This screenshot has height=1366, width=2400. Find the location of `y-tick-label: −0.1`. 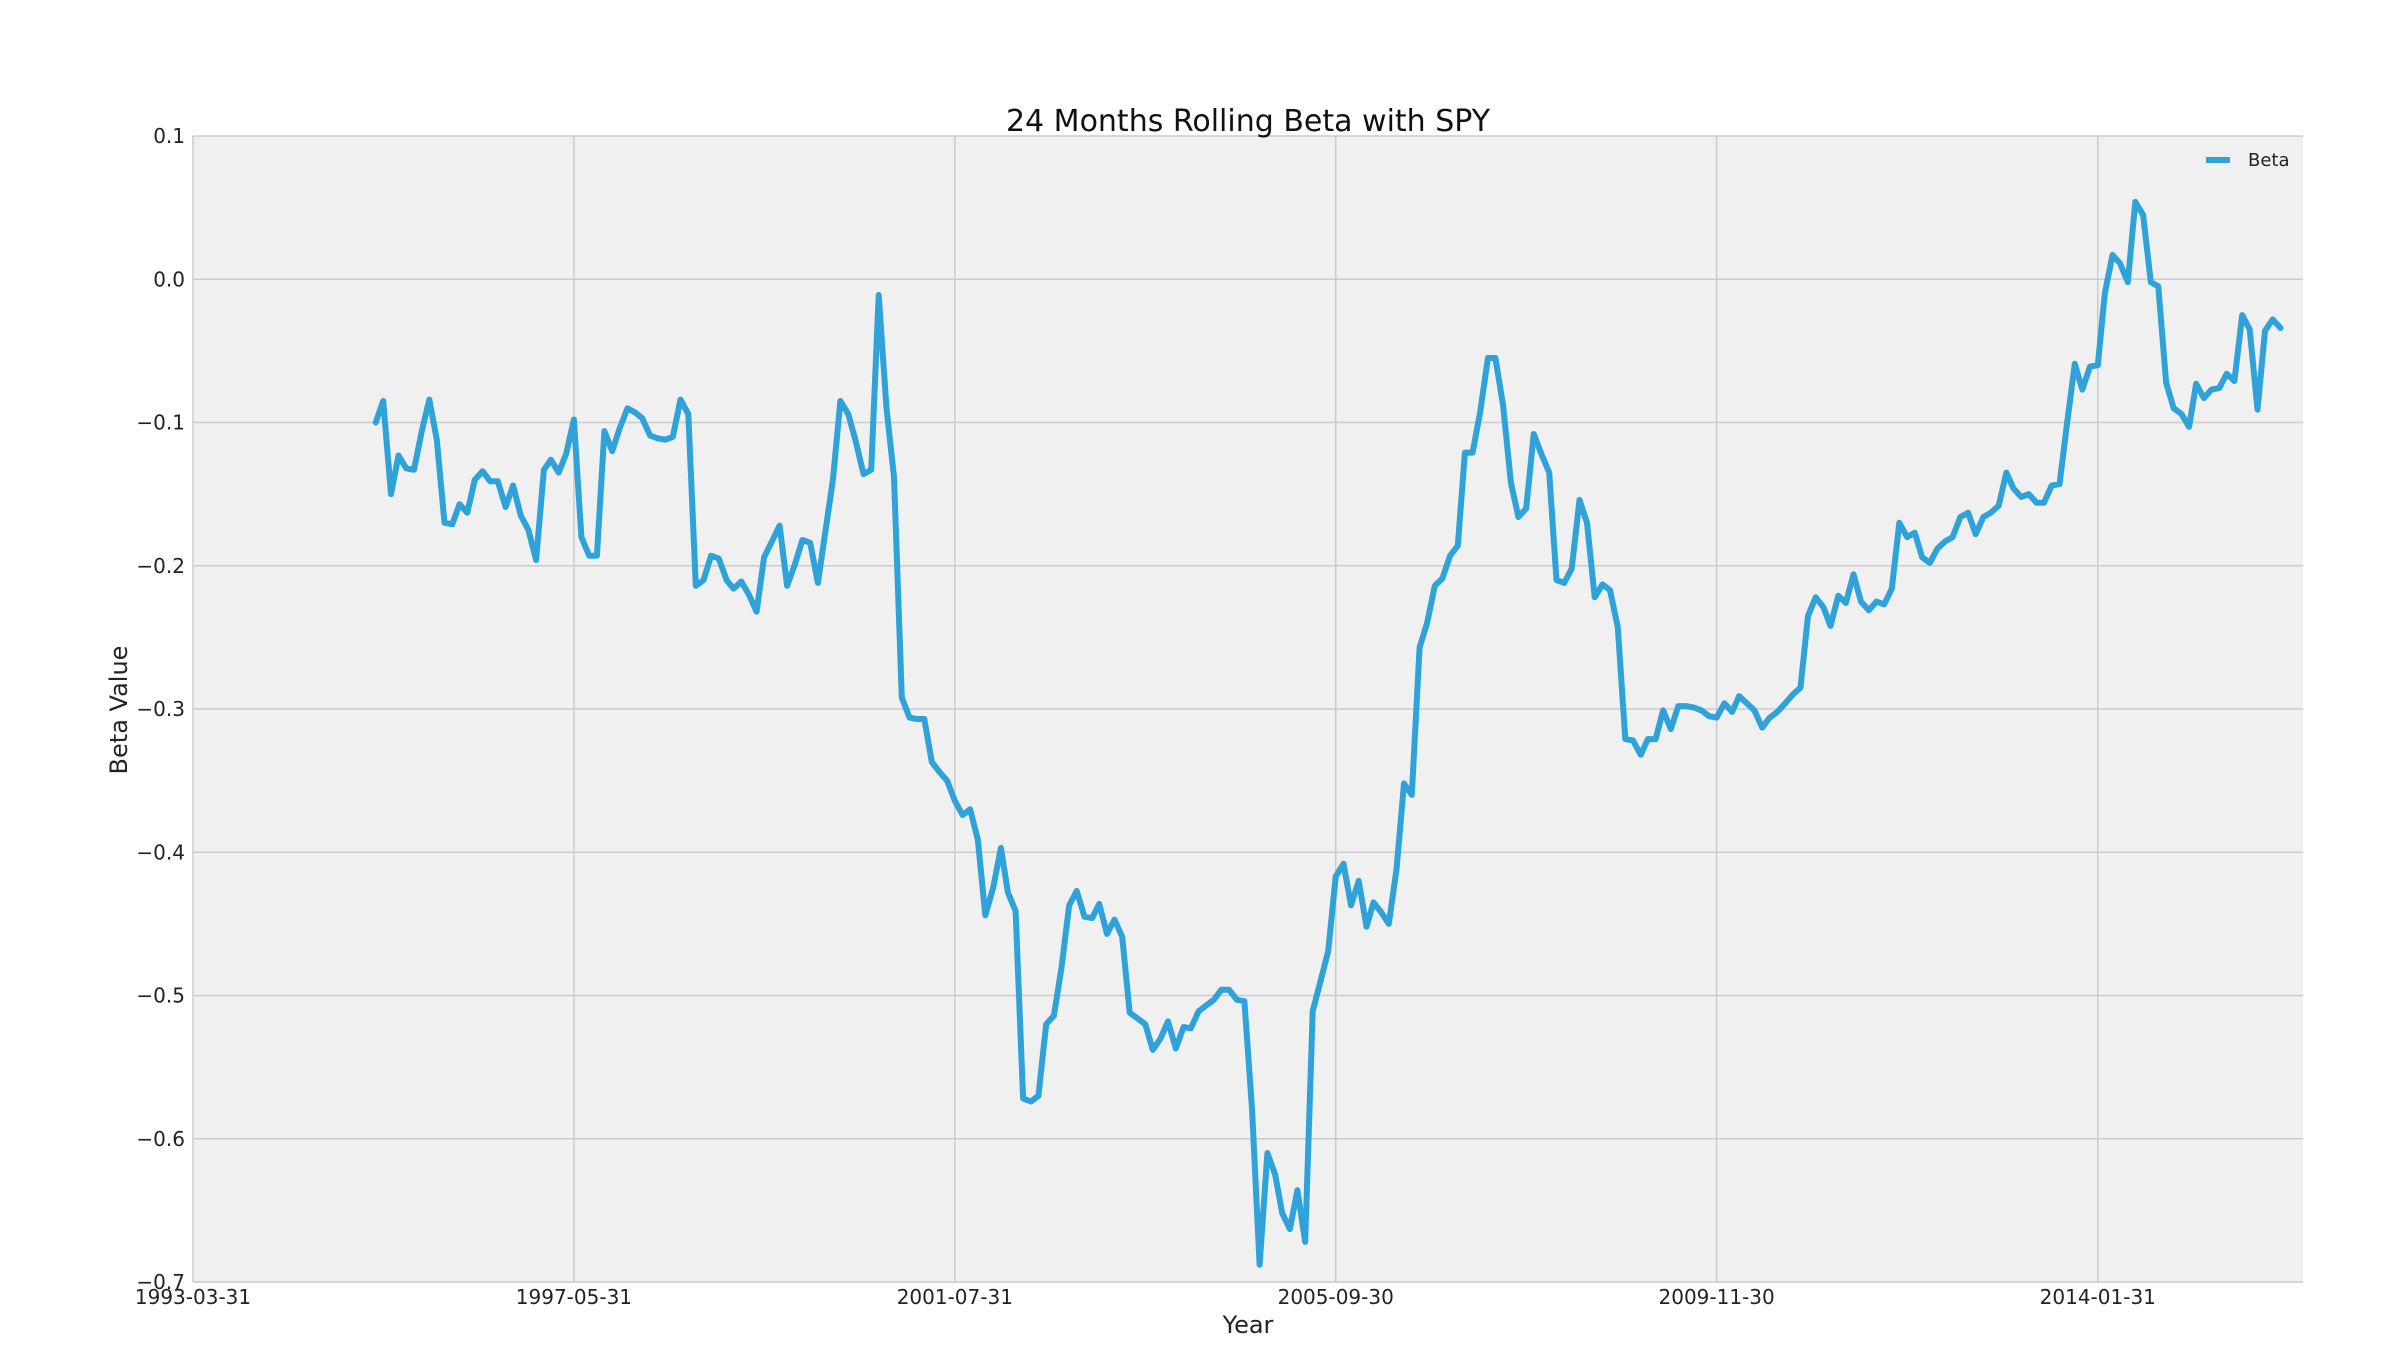

y-tick-label: −0.1 is located at coordinates (160, 423).